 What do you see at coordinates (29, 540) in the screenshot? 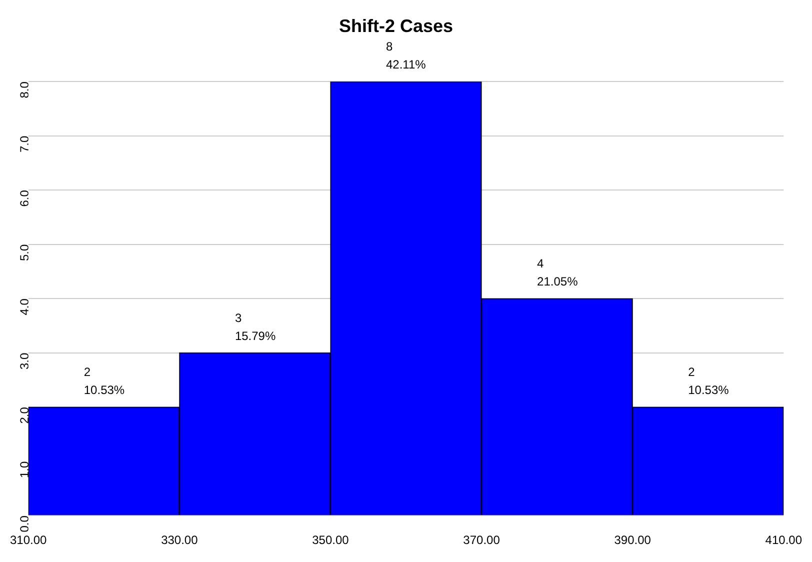
I see `x-tick-label: 310.00` at bounding box center [29, 540].